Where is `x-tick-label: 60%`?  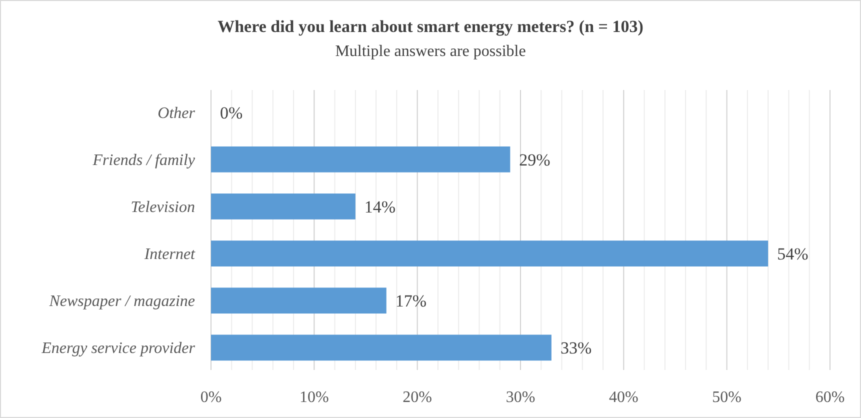
x-tick-label: 60% is located at coordinates (830, 397).